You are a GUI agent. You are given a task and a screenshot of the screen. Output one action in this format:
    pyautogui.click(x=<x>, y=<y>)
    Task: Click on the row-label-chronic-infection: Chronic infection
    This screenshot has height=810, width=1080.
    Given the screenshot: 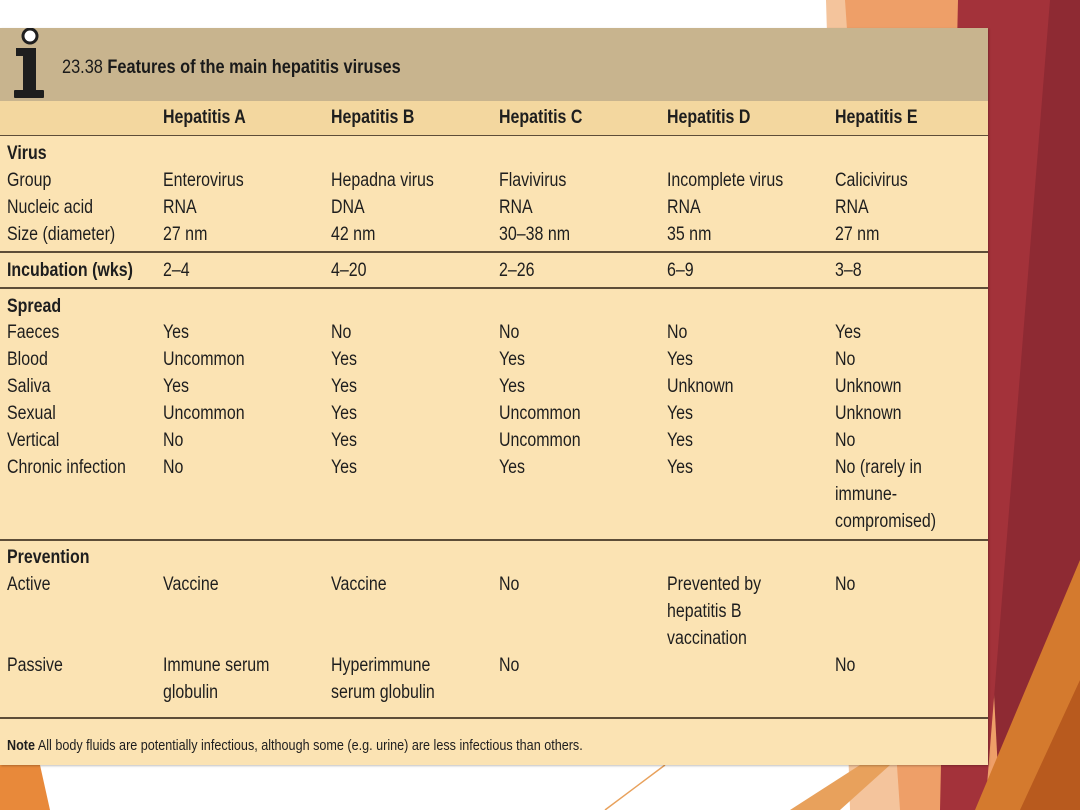 What is the action you would take?
    pyautogui.click(x=66, y=467)
    